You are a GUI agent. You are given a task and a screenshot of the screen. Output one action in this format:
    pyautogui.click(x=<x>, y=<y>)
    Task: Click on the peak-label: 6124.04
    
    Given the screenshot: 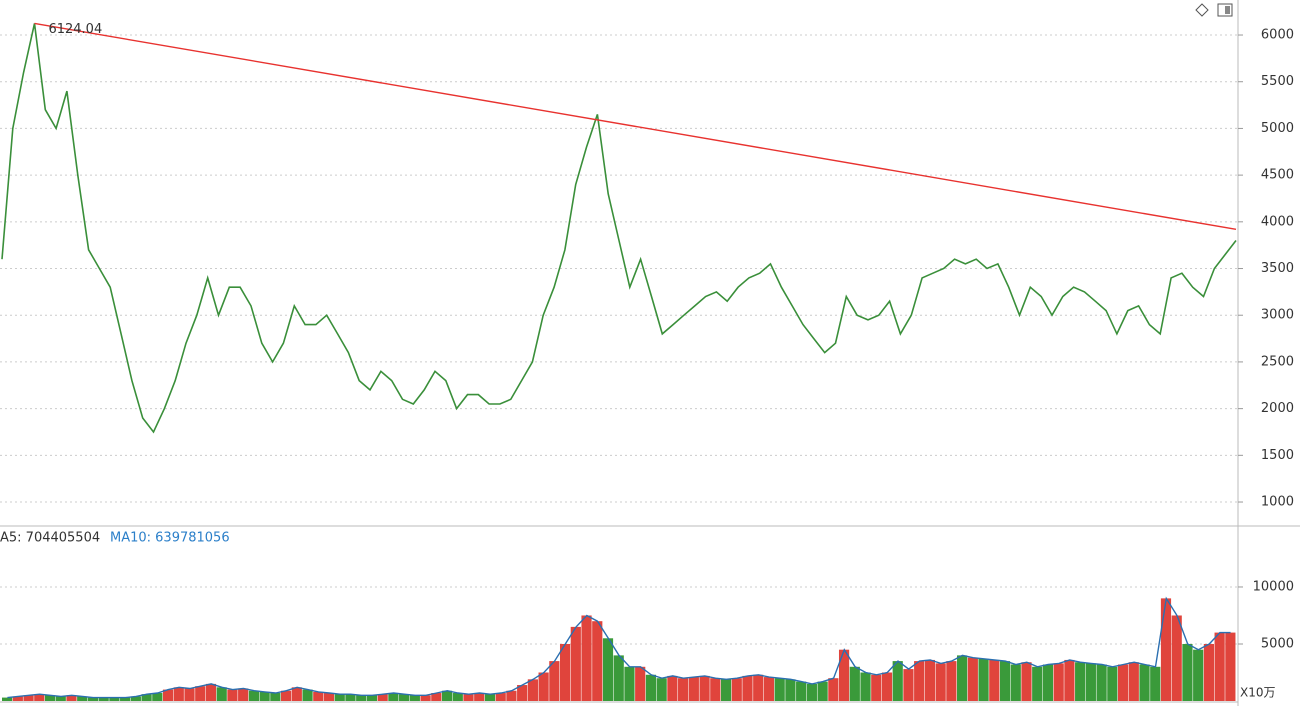 What is the action you would take?
    pyautogui.click(x=75, y=29)
    